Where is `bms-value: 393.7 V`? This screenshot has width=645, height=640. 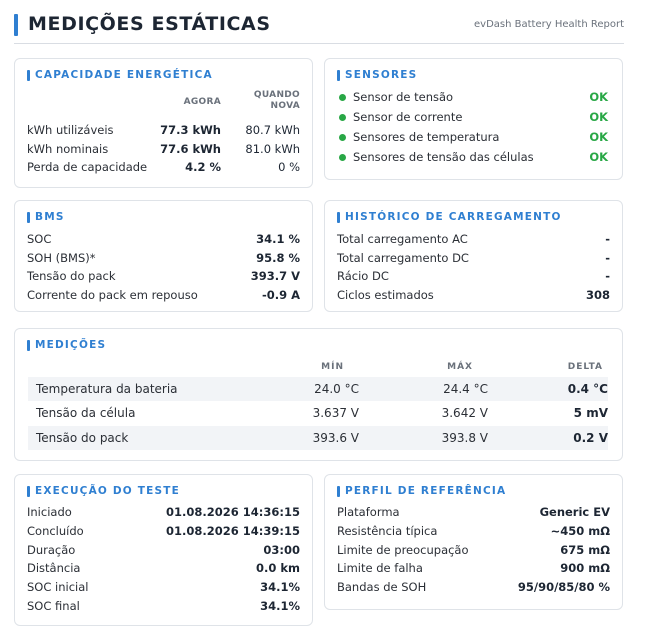
bms-value: 393.7 V is located at coordinates (275, 276).